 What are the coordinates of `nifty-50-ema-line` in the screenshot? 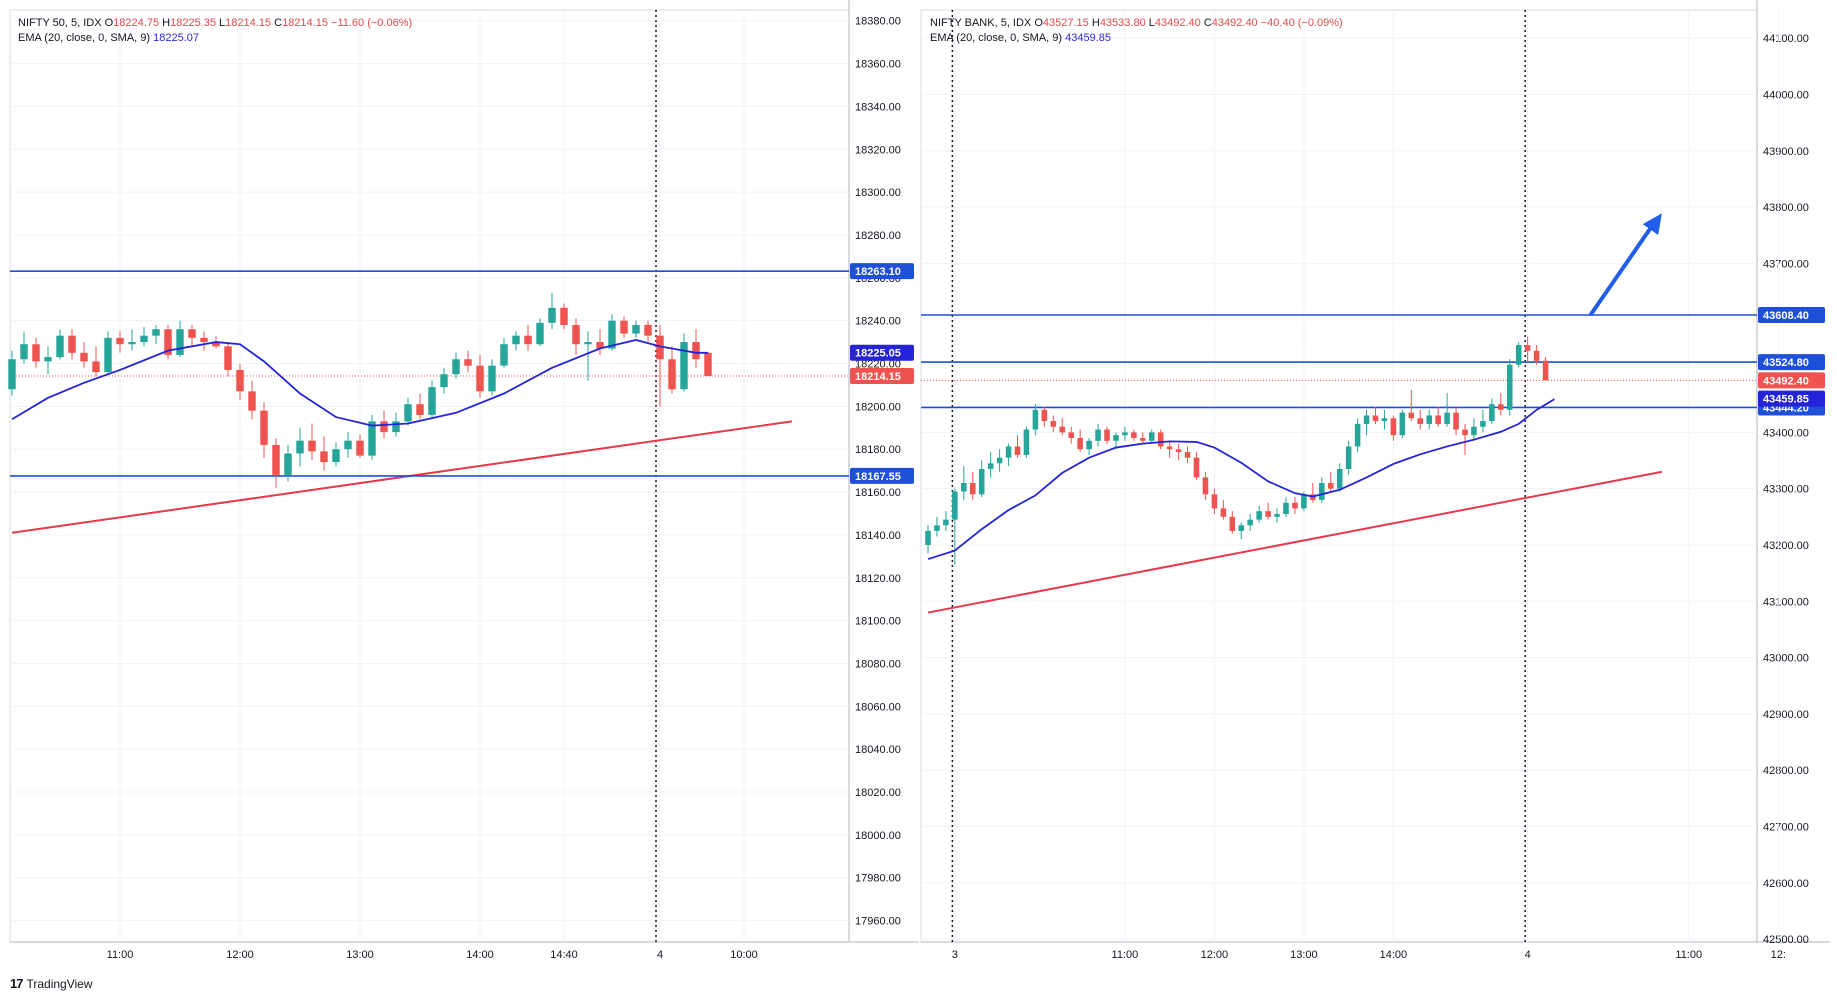 It's located at (359, 383).